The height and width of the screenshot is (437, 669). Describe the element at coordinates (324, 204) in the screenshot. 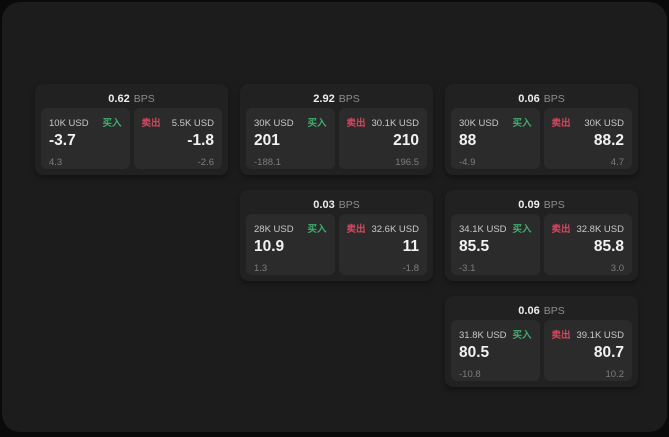

I see `bps-value: 0.03` at that location.